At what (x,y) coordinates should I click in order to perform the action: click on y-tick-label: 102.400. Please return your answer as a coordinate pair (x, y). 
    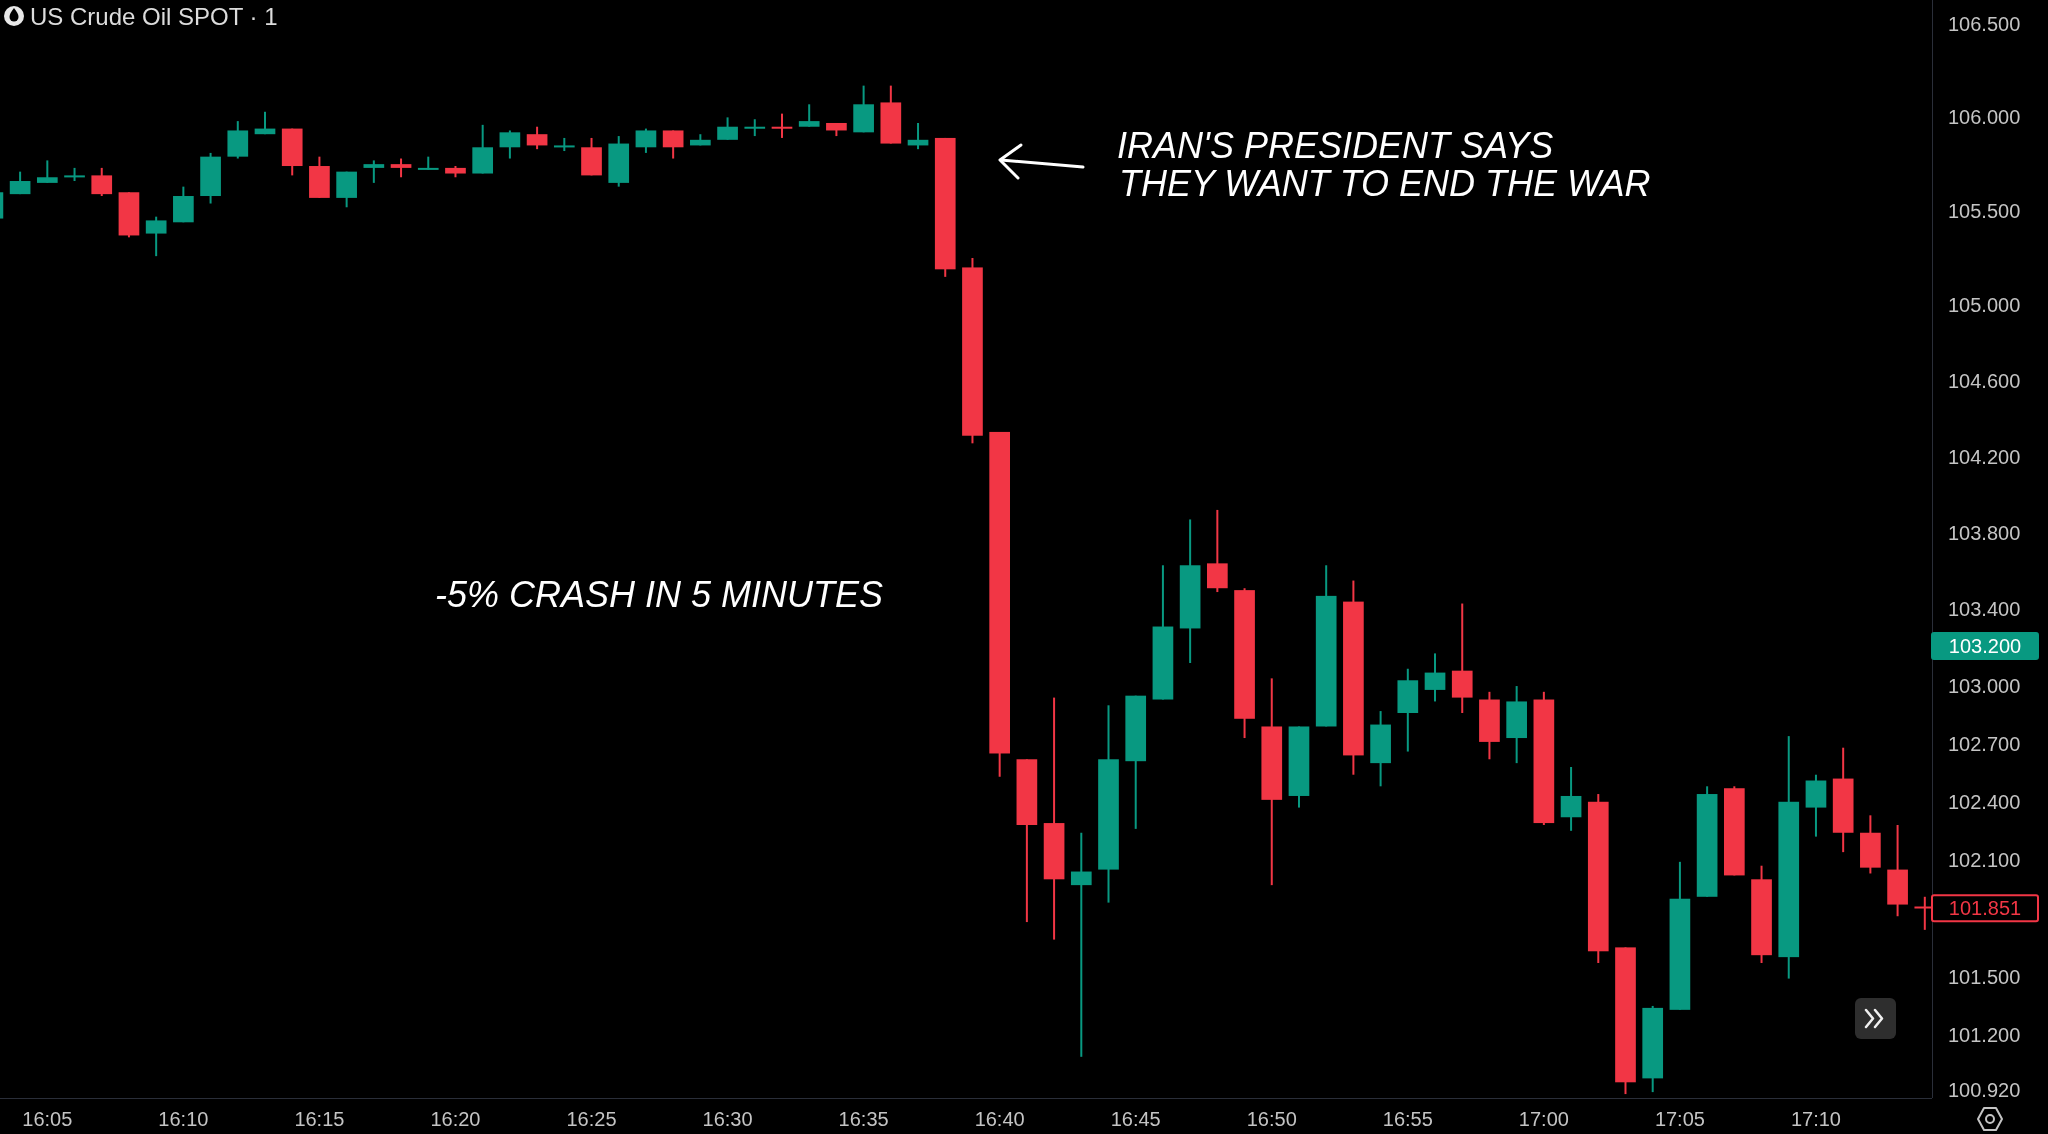
    Looking at the image, I should click on (1984, 801).